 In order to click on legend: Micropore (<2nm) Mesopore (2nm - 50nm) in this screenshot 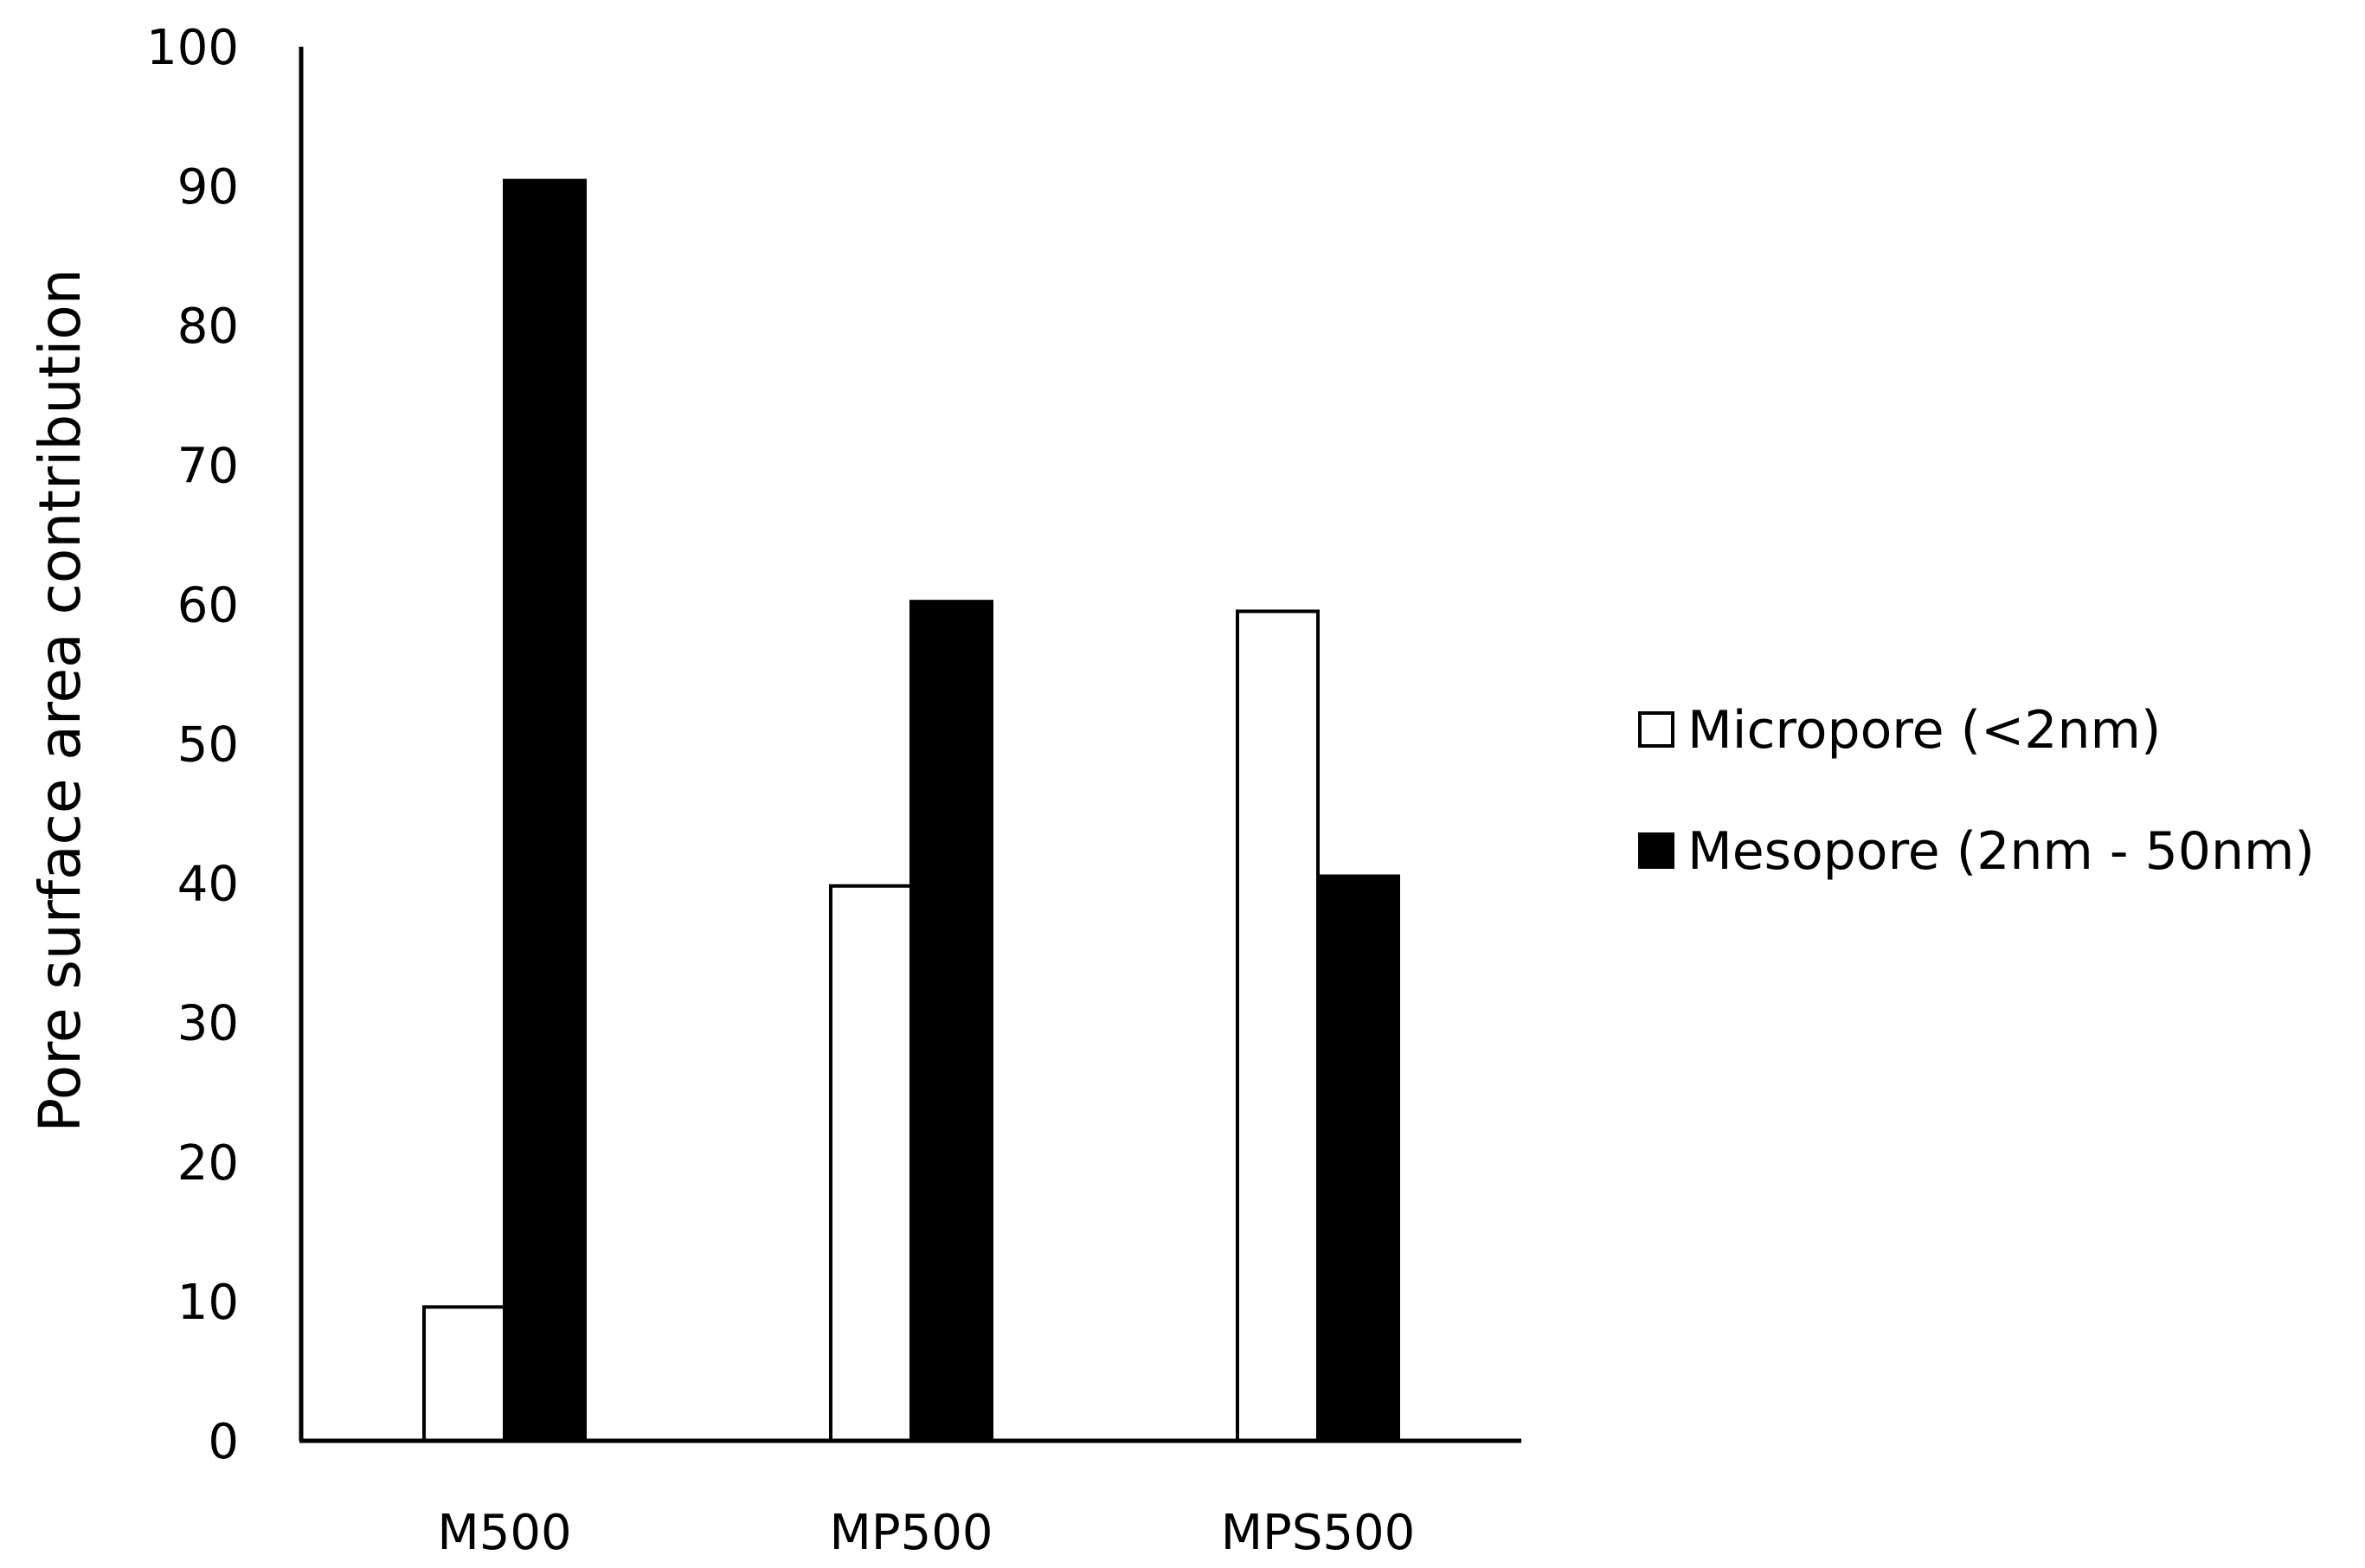, I will do `click(1976, 791)`.